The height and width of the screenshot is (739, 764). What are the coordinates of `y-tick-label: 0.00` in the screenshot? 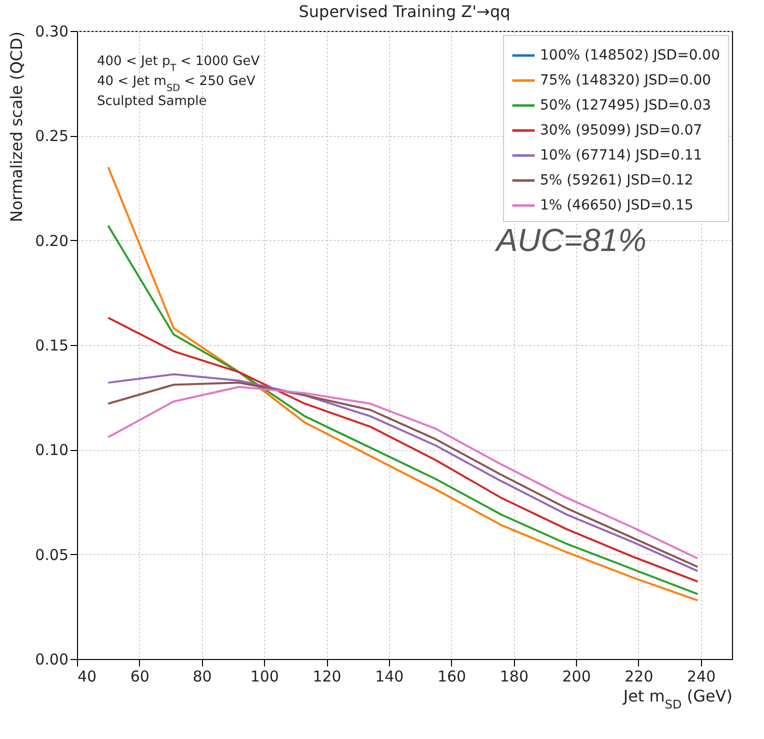 It's located at (51, 659).